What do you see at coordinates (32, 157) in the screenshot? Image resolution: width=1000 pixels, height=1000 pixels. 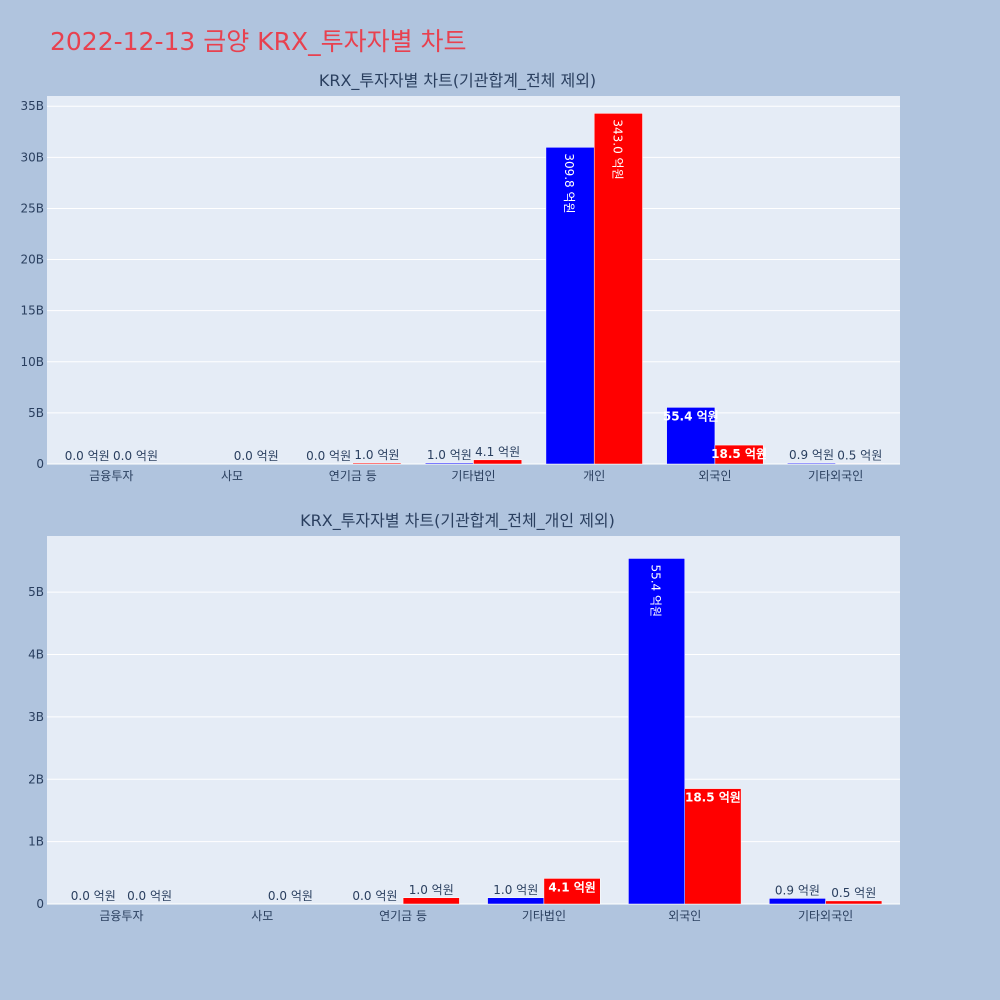 I see `y-tick-label: 30B` at bounding box center [32, 157].